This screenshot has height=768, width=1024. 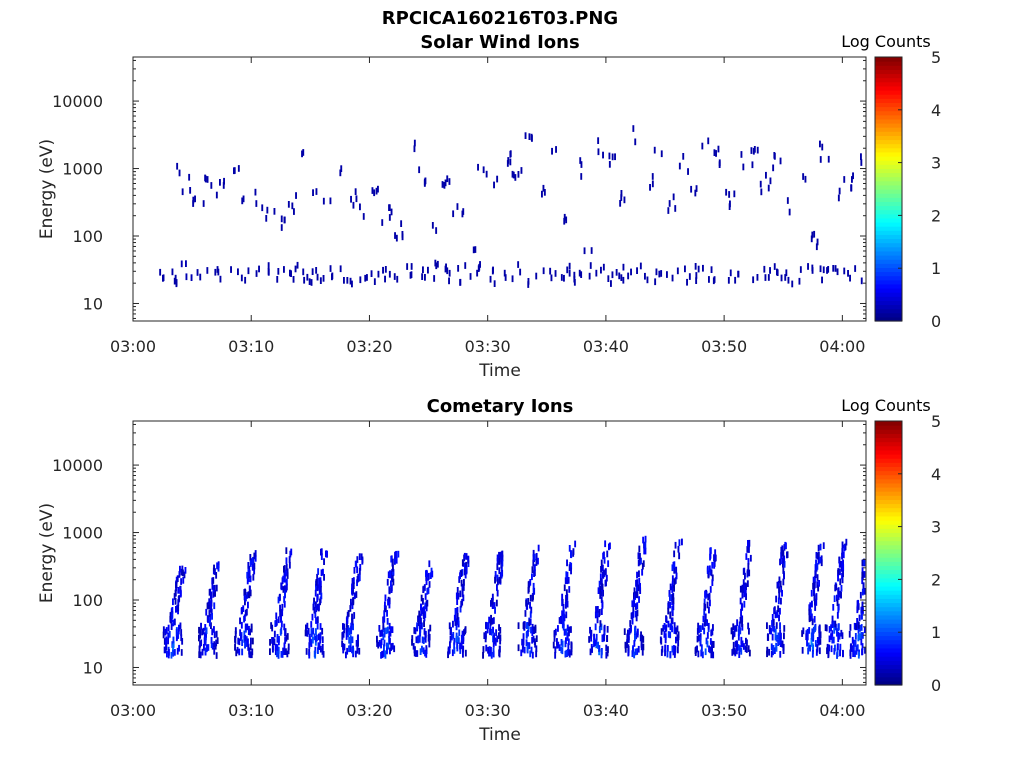 What do you see at coordinates (936, 527) in the screenshot?
I see `colorbar-tick-label: 3` at bounding box center [936, 527].